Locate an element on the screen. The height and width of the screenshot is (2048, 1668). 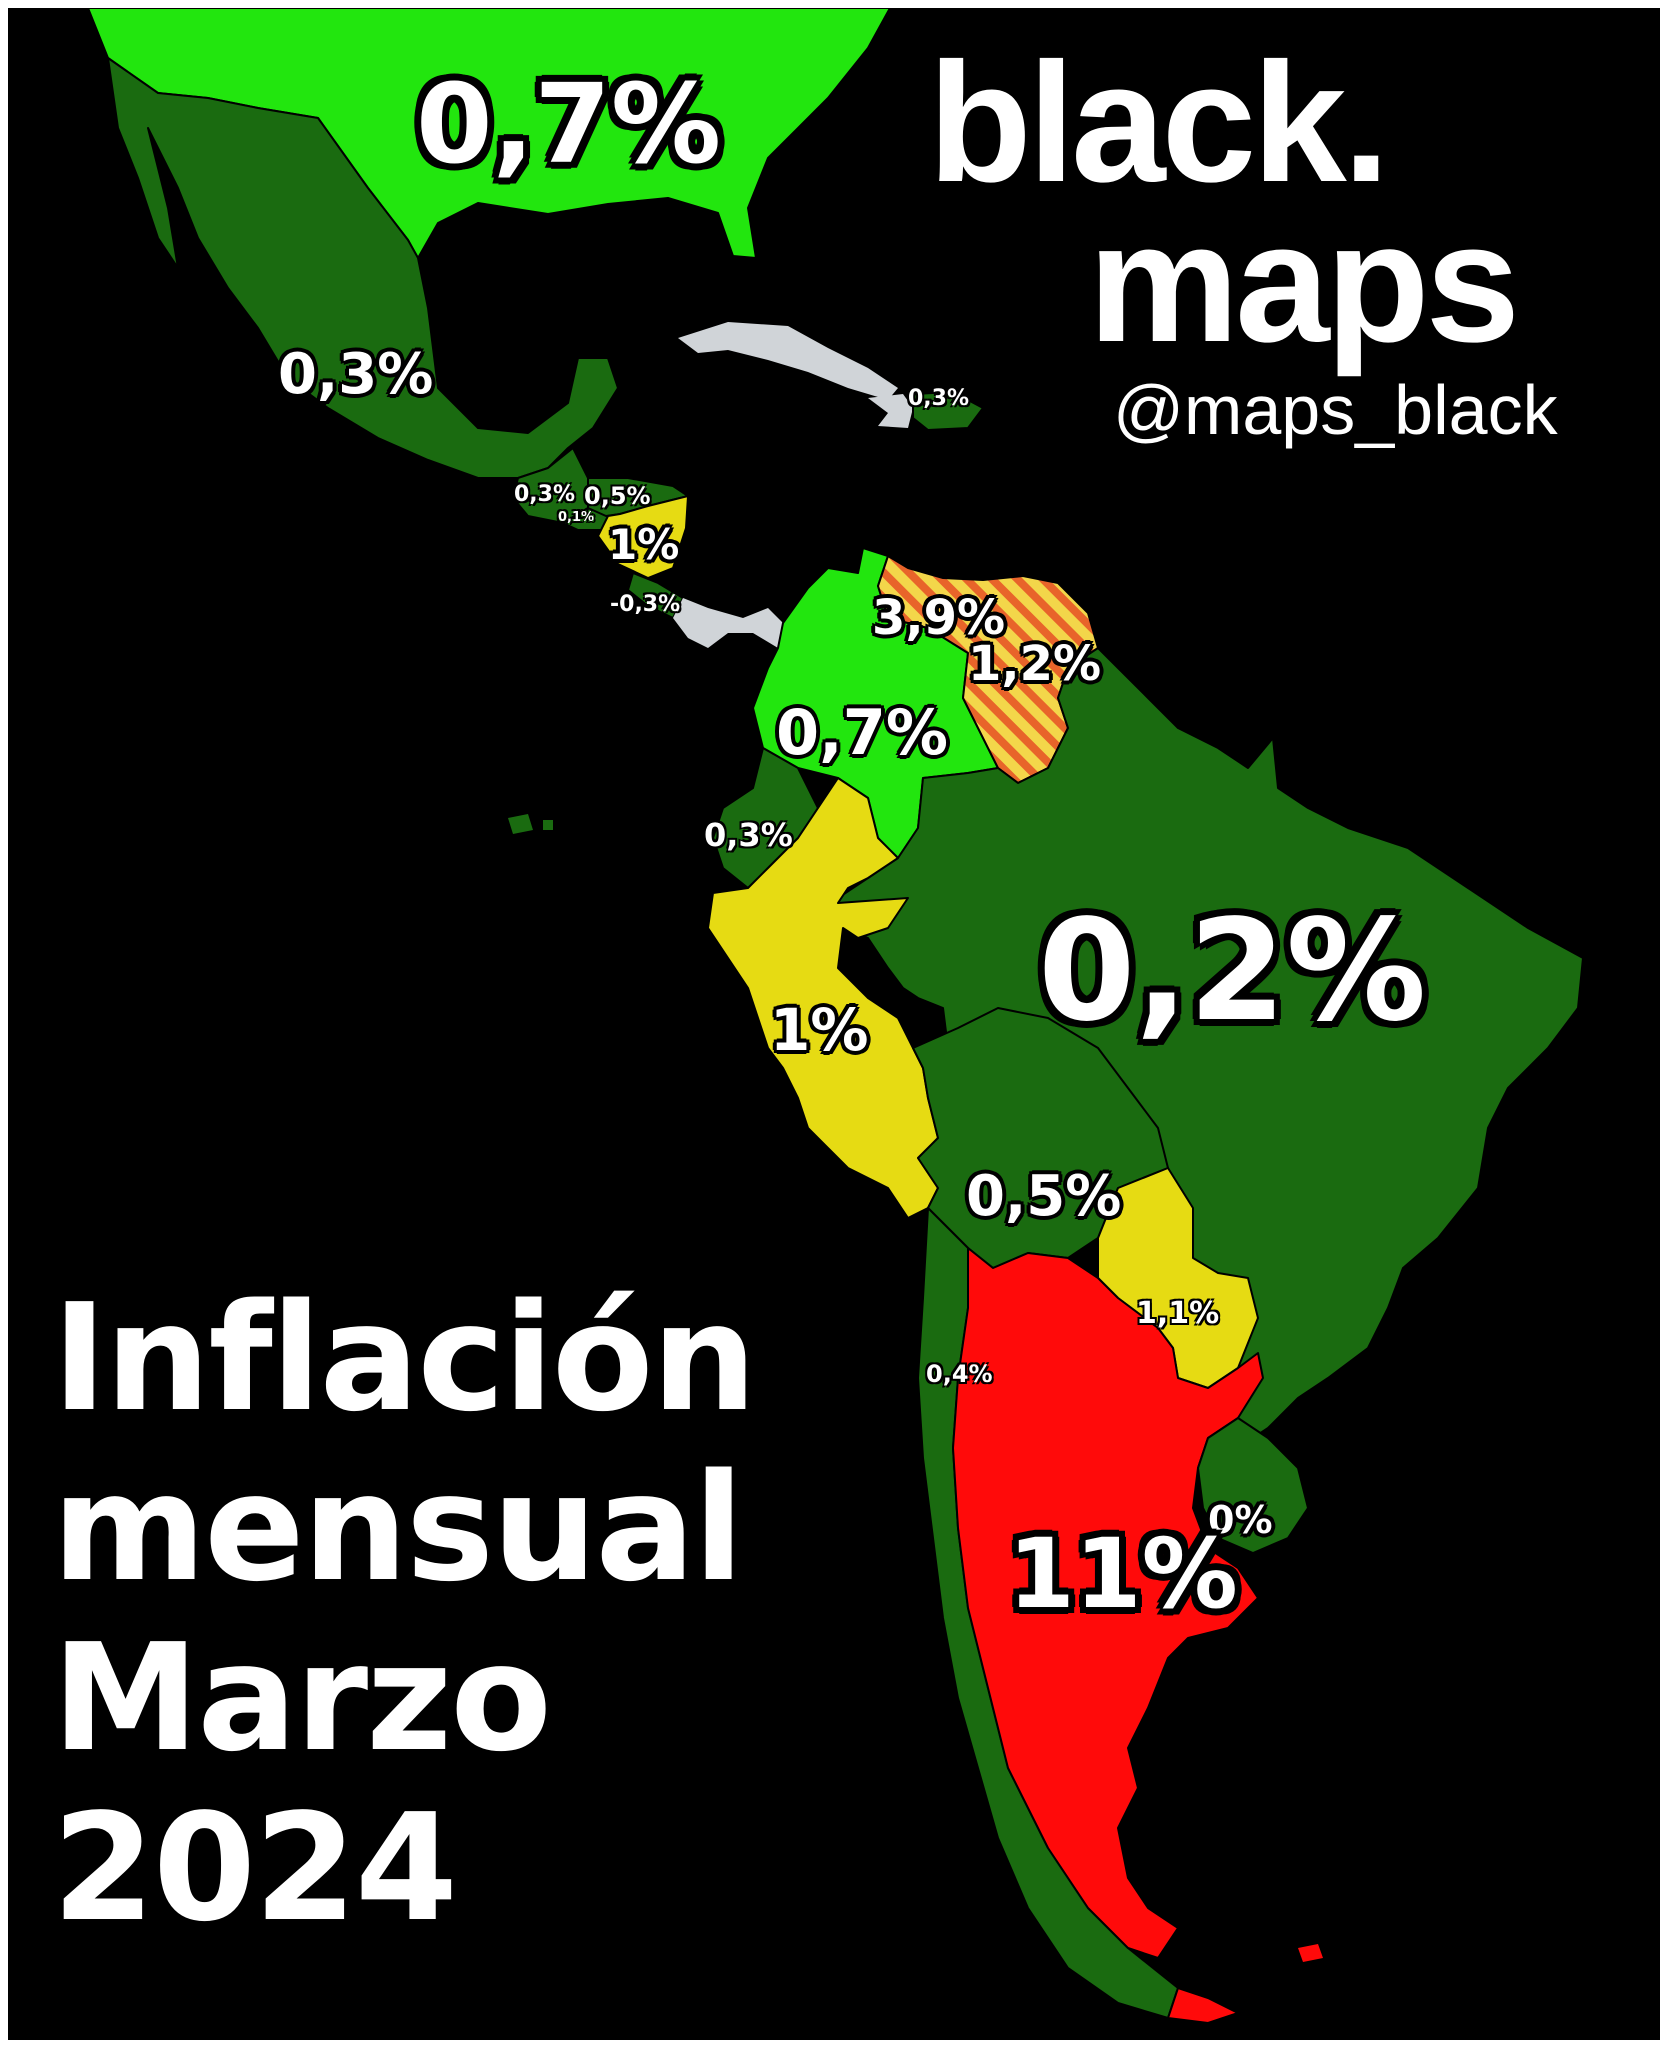
label-usa: 0,7% is located at coordinates (569, 124).